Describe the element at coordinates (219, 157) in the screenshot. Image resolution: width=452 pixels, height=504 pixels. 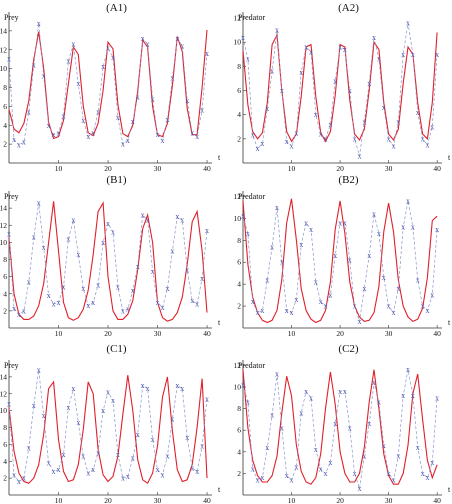
I see `panel-a1-xlabel: t` at that location.